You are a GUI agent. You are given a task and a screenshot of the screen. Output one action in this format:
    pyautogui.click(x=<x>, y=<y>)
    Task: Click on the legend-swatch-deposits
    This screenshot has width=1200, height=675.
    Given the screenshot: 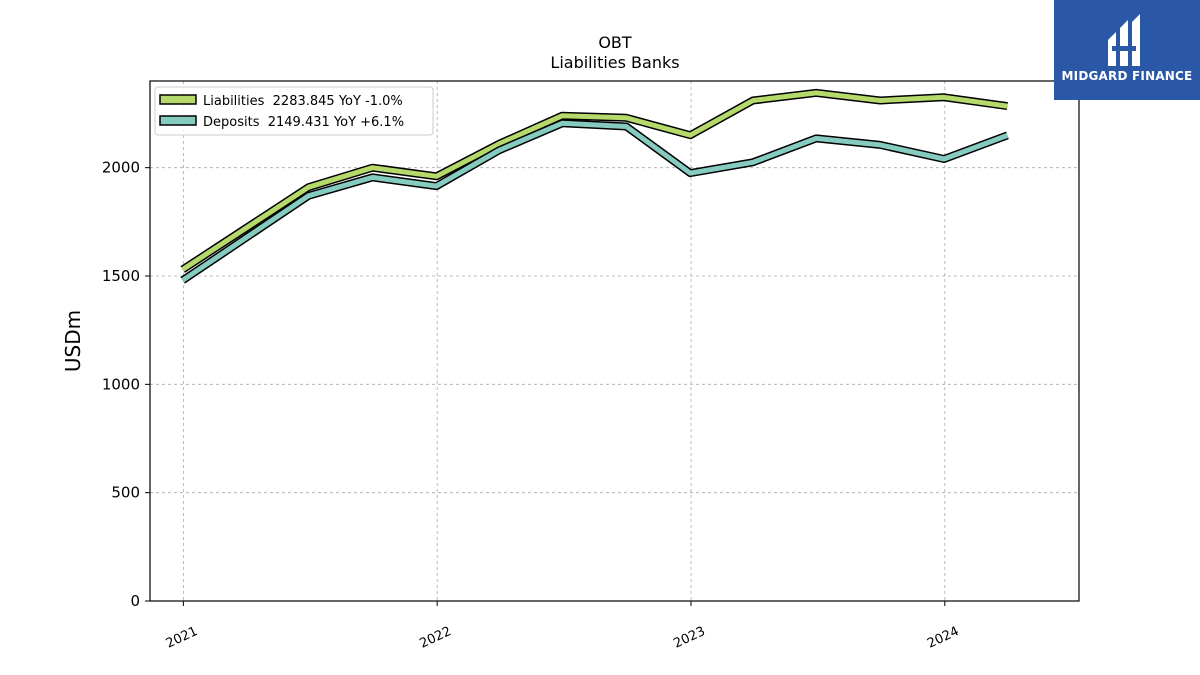 What is the action you would take?
    pyautogui.click(x=178, y=120)
    